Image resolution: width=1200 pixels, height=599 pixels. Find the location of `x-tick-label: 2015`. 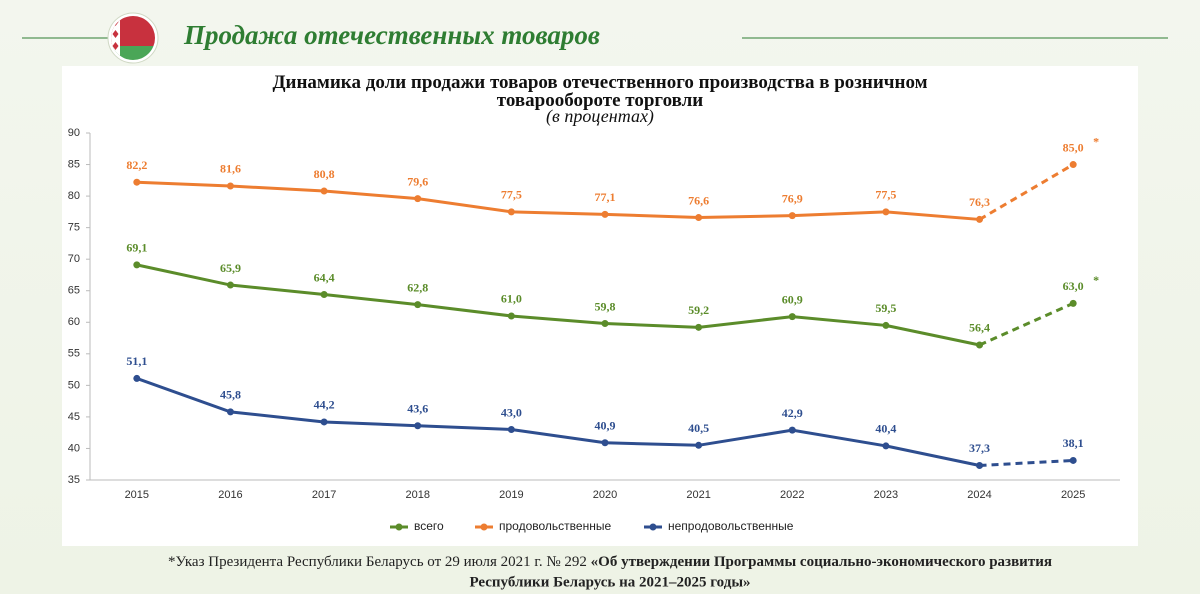

x-tick-label: 2015 is located at coordinates (137, 495).